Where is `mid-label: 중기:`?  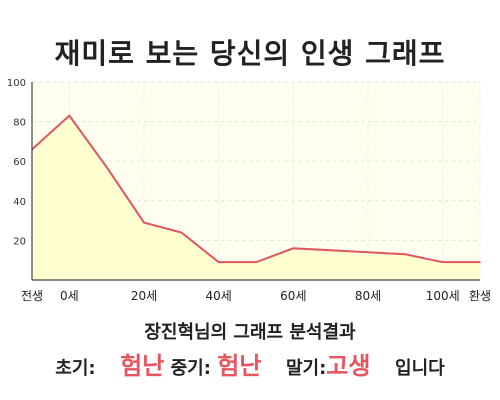
mid-label: 중기: is located at coordinates (190, 368).